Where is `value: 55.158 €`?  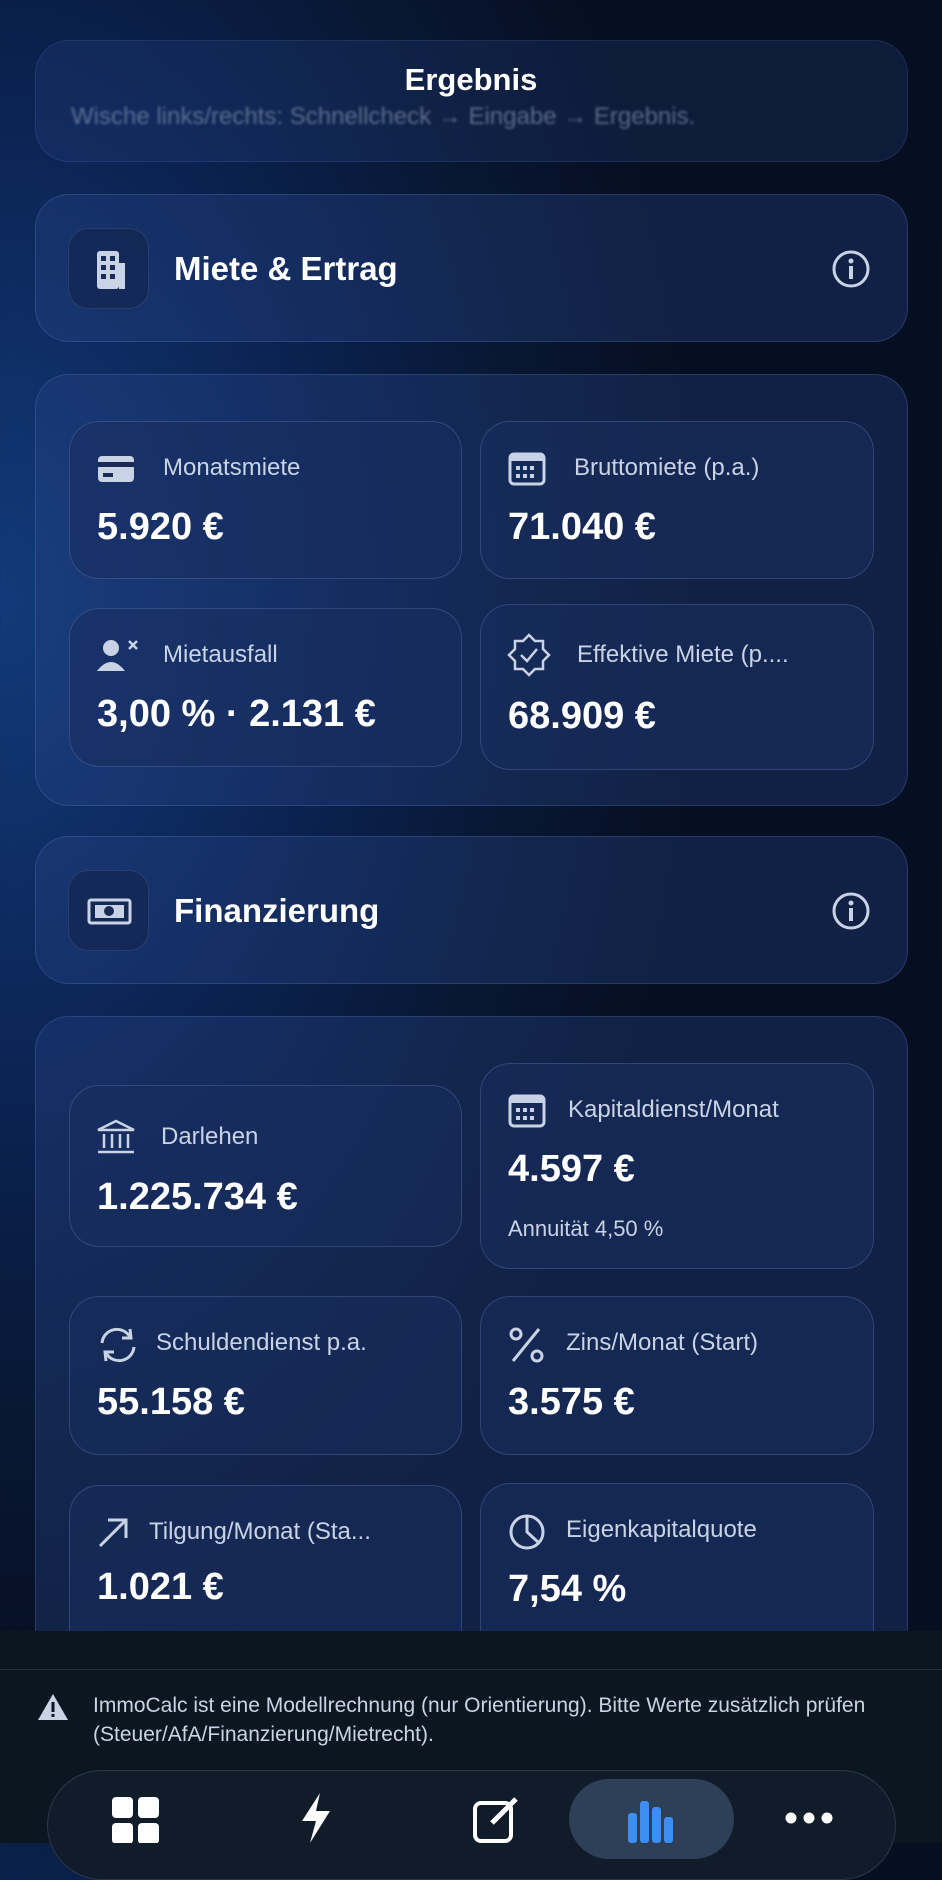 value: 55.158 € is located at coordinates (171, 1402).